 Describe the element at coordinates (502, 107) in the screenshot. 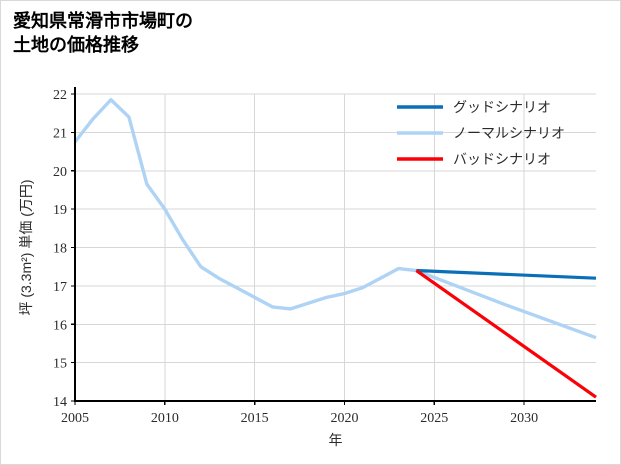

I see `legend-label-1: グッドシナリオ` at that location.